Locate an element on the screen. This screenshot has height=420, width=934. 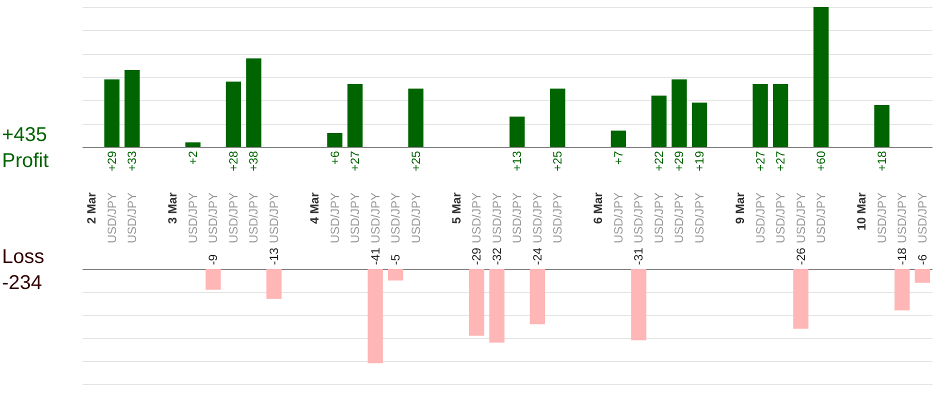
data-label: +19 is located at coordinates (699, 161).